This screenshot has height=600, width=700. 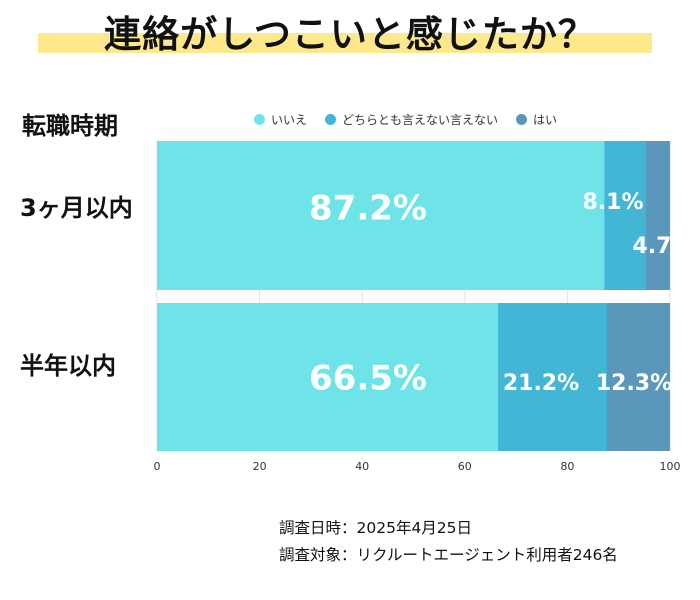 I want to click on legend-label-neutral: どちらとも言えない言えない, so click(x=420, y=120).